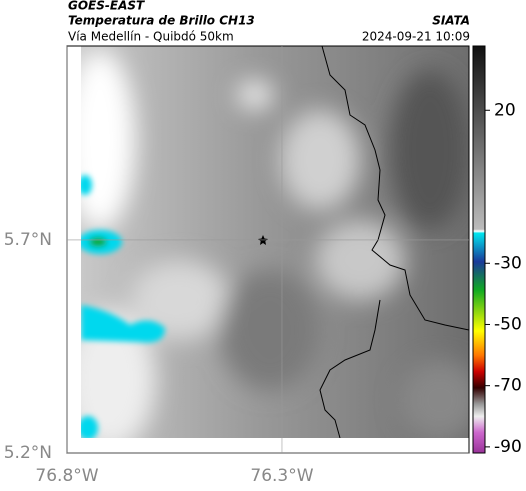 This screenshot has width=526, height=491. What do you see at coordinates (28, 240) in the screenshot?
I see `y-tick-label: 5.7°N` at bounding box center [28, 240].